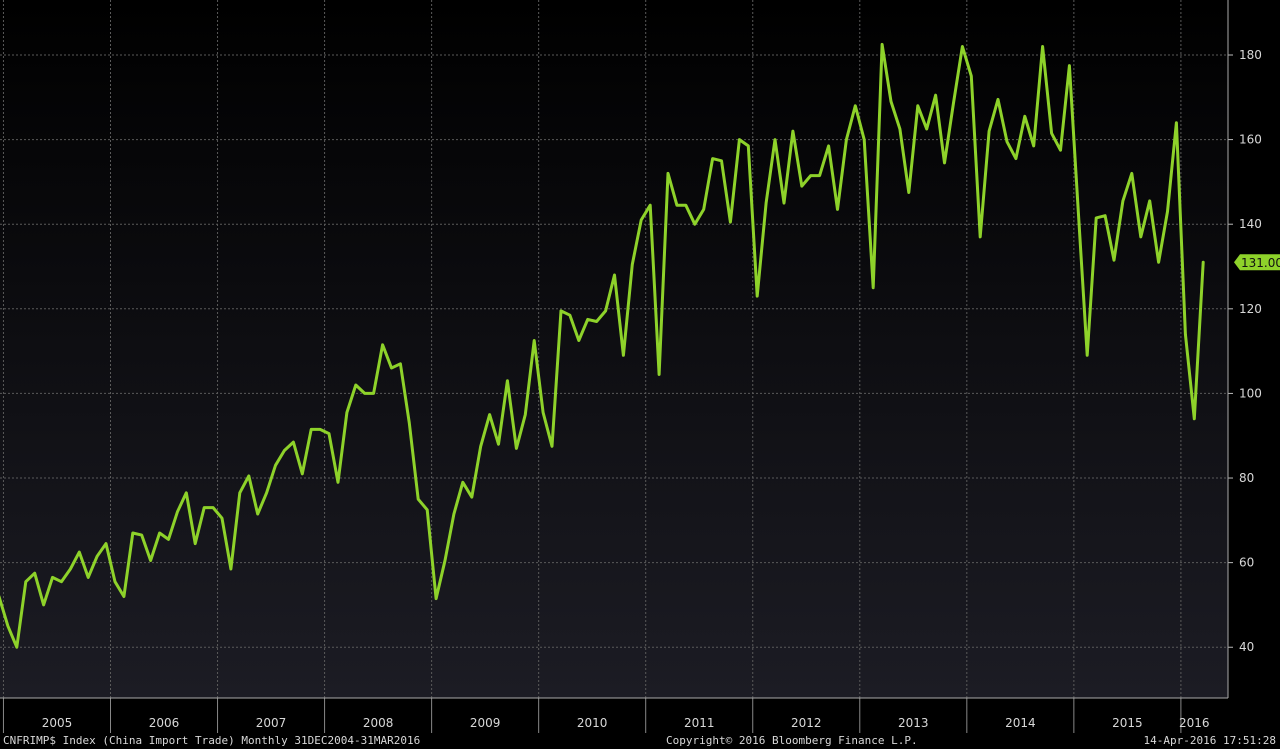 Image resolution: width=1280 pixels, height=749 pixels. I want to click on x-tick-label: 2008, so click(378, 723).